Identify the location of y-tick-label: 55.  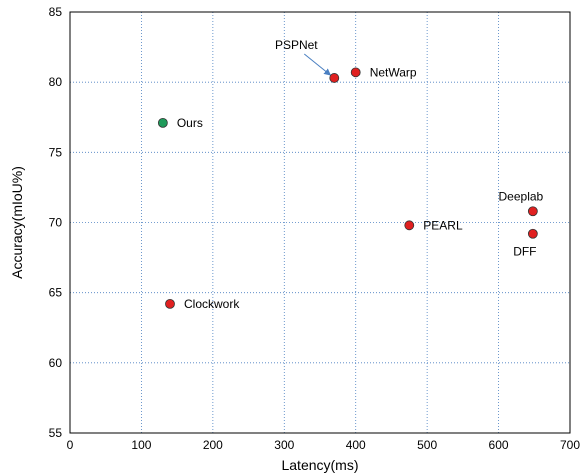
(56, 433).